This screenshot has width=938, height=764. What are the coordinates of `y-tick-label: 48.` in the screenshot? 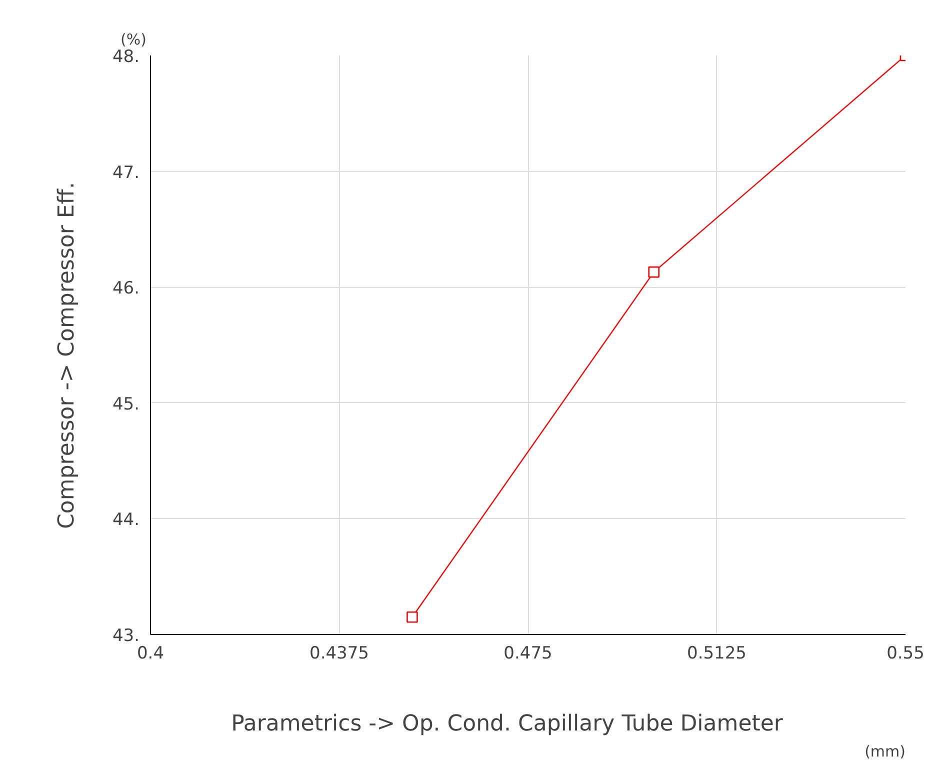 It's located at (126, 57).